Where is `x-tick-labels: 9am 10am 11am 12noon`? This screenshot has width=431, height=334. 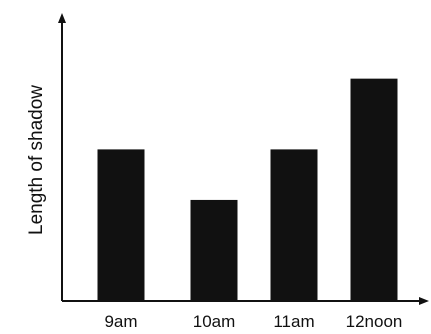
x-tick-labels: 9am 10am 11am 12noon is located at coordinates (253, 321).